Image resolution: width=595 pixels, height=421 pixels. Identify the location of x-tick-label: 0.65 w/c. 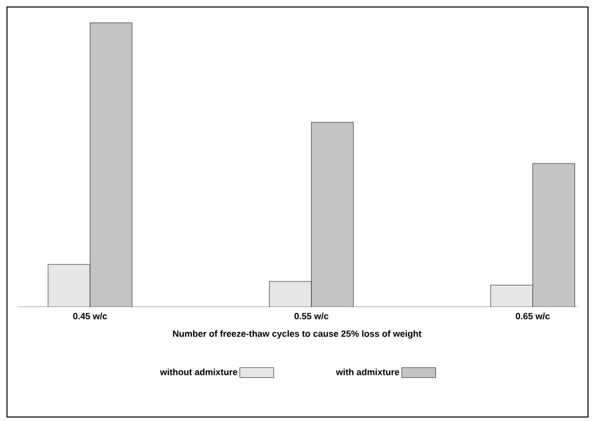
(533, 316).